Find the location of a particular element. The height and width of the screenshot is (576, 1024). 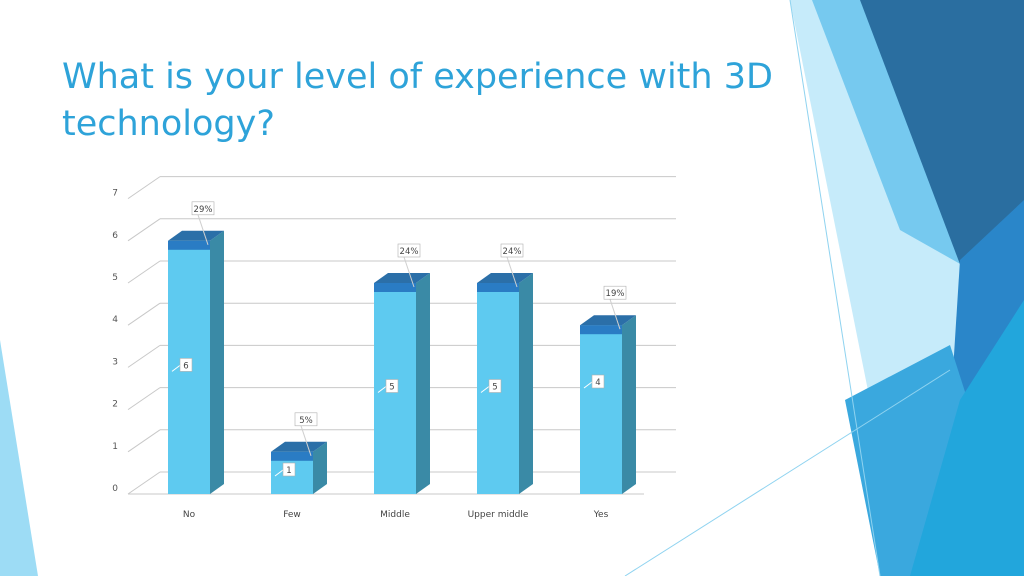

y-tick-label: 7 is located at coordinates (115, 194).